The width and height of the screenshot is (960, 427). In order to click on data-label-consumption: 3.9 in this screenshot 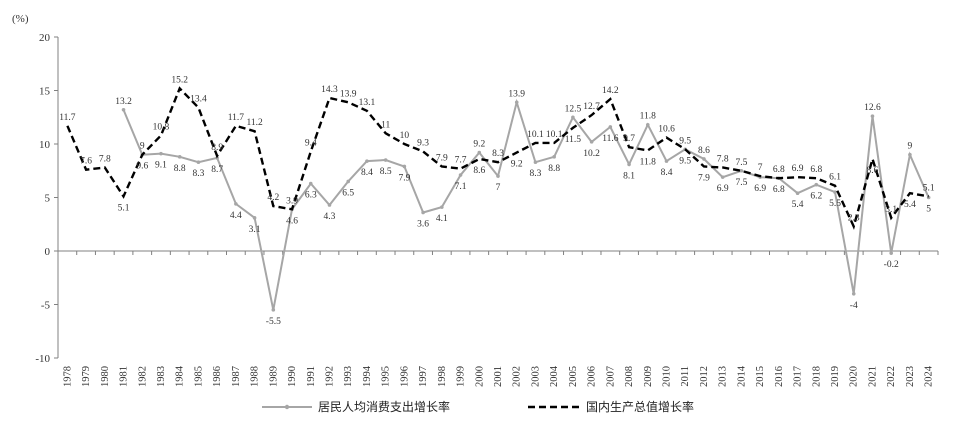, I will do `click(292, 201)`.